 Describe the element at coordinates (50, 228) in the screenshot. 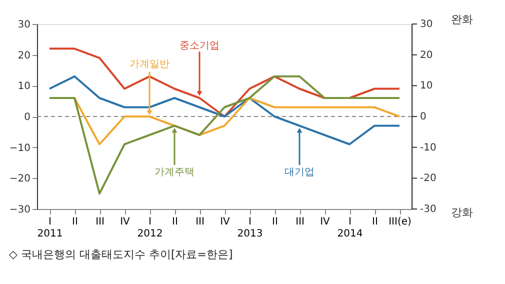

I see `x-tick-label: I 2011` at that location.